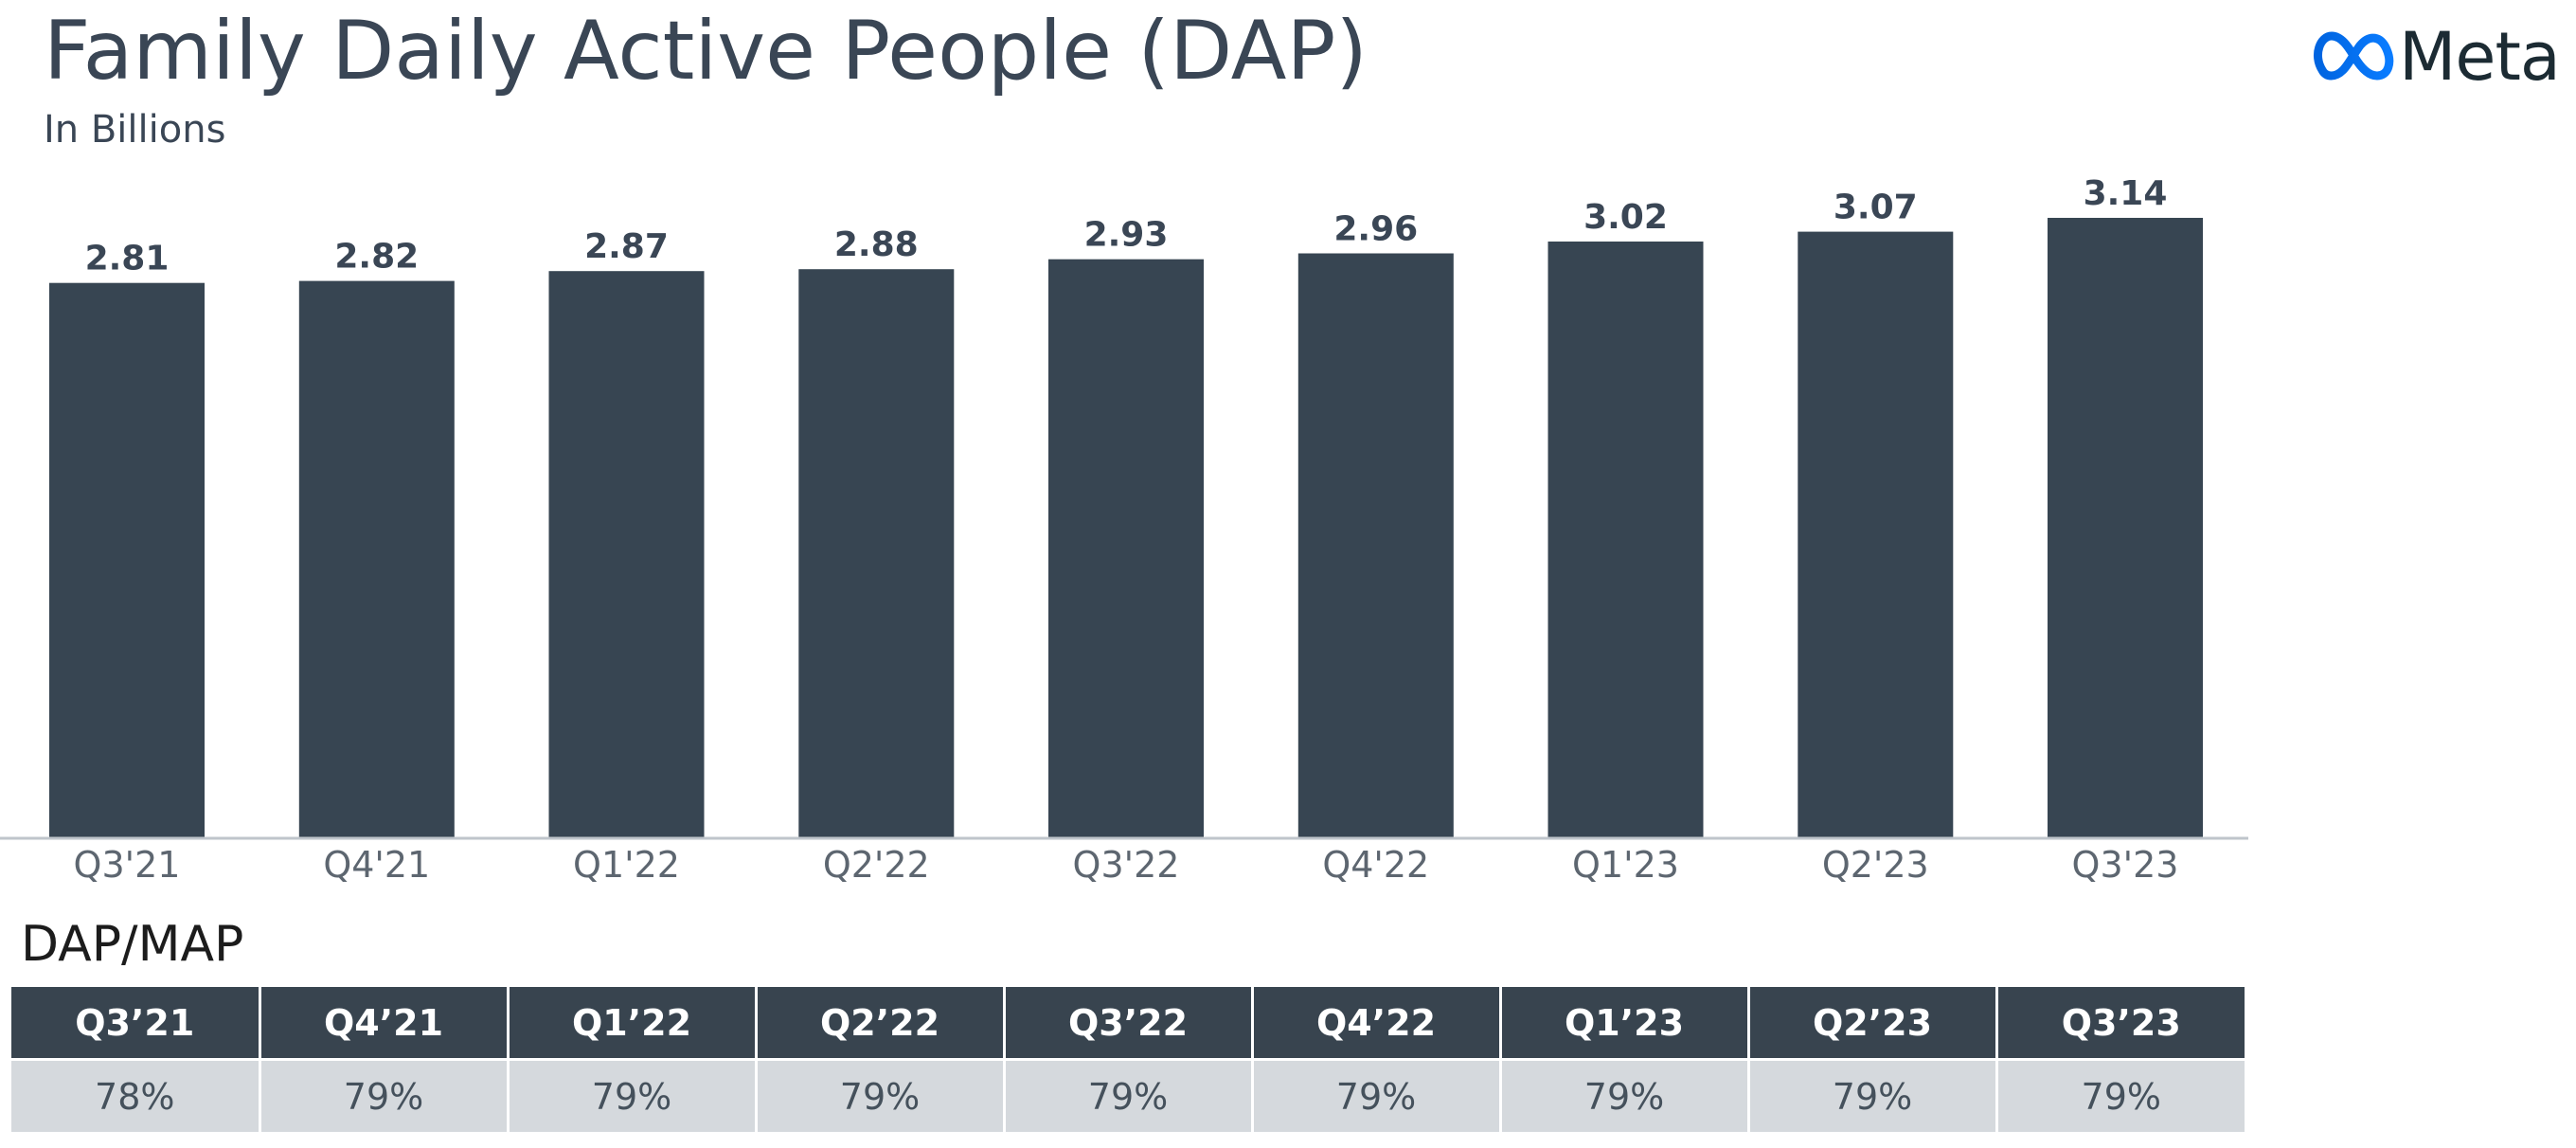 The width and height of the screenshot is (2576, 1148). What do you see at coordinates (128, 259) in the screenshot?
I see `bar-value-label: 2.81` at bounding box center [128, 259].